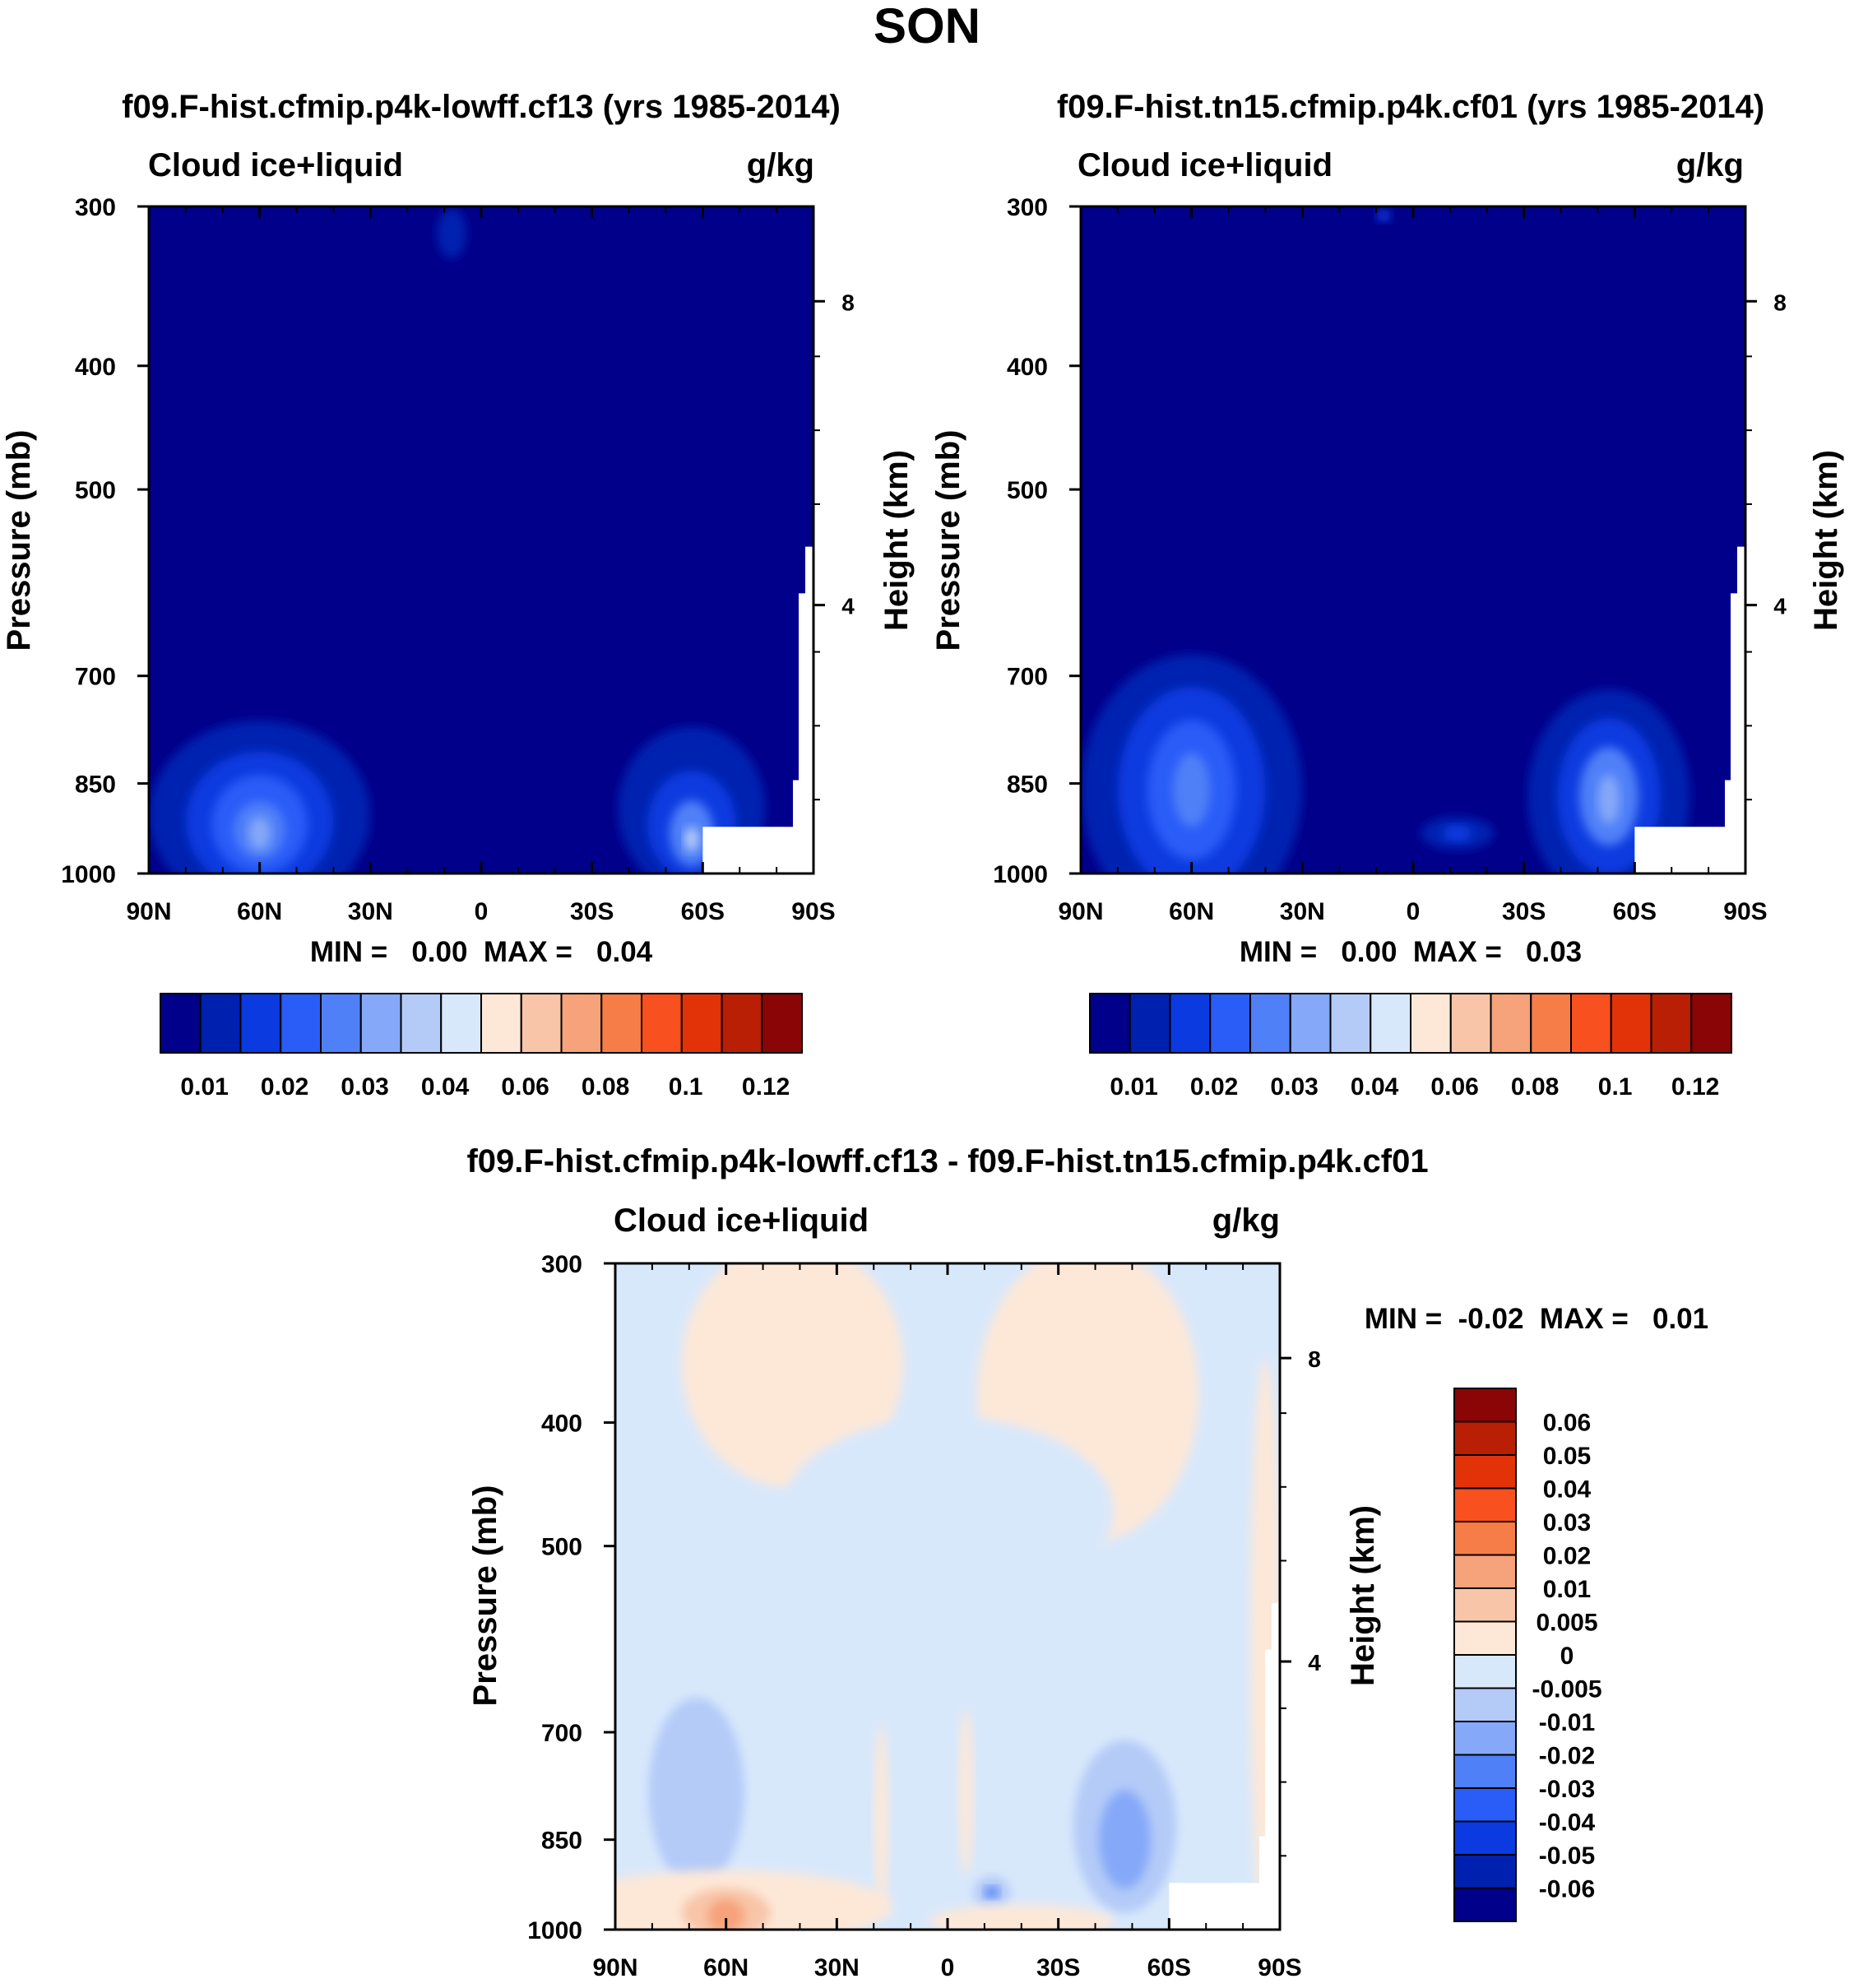  I want to click on page-title: SON, so click(927, 27).